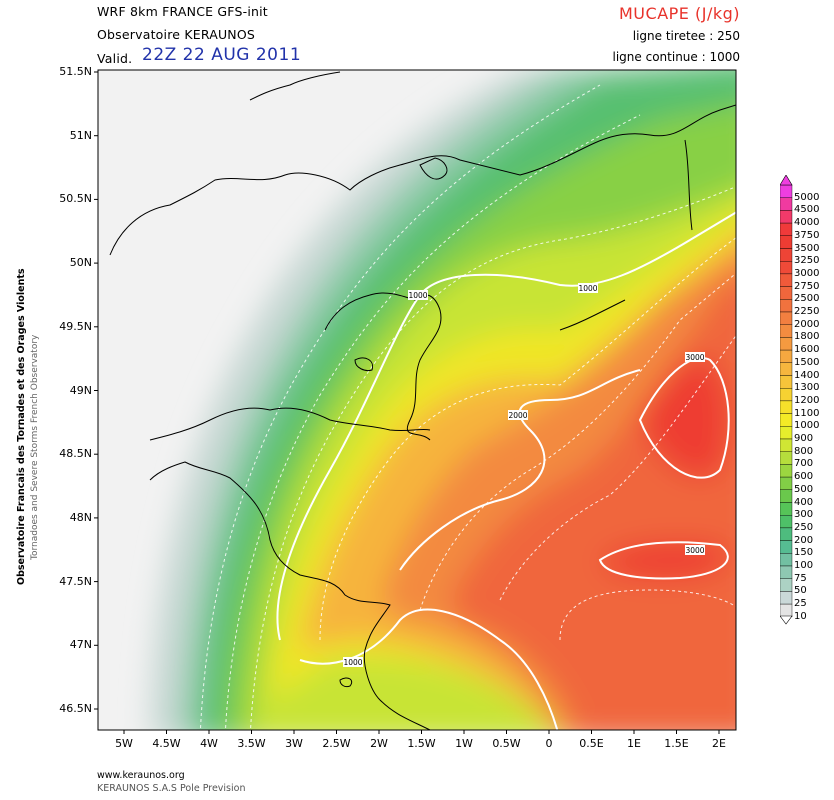 This screenshot has height=800, width=834. Describe the element at coordinates (804, 464) in the screenshot. I see `legend-level-label: 700` at that location.